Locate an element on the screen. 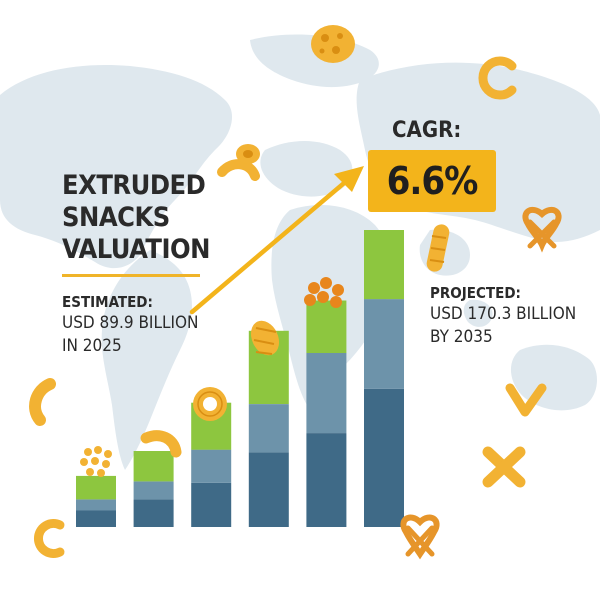 The width and height of the screenshot is (600, 600). macaroni-icon is located at coordinates (238, 162).